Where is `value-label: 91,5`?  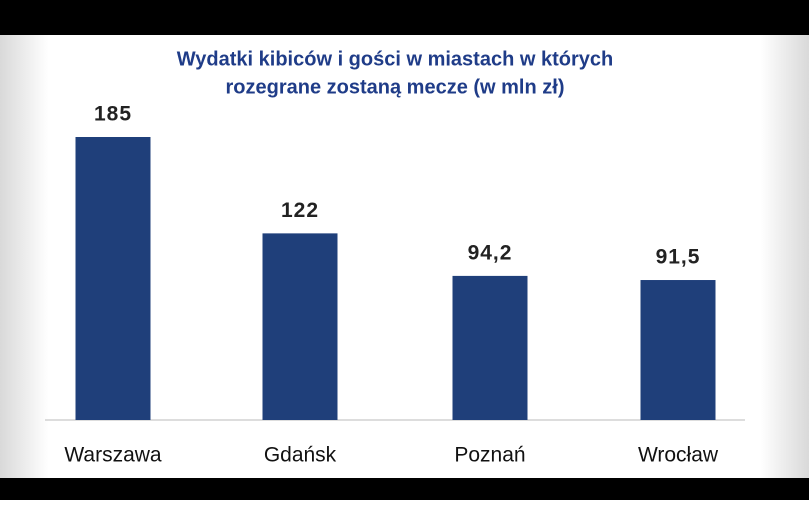 value-label: 91,5 is located at coordinates (678, 257).